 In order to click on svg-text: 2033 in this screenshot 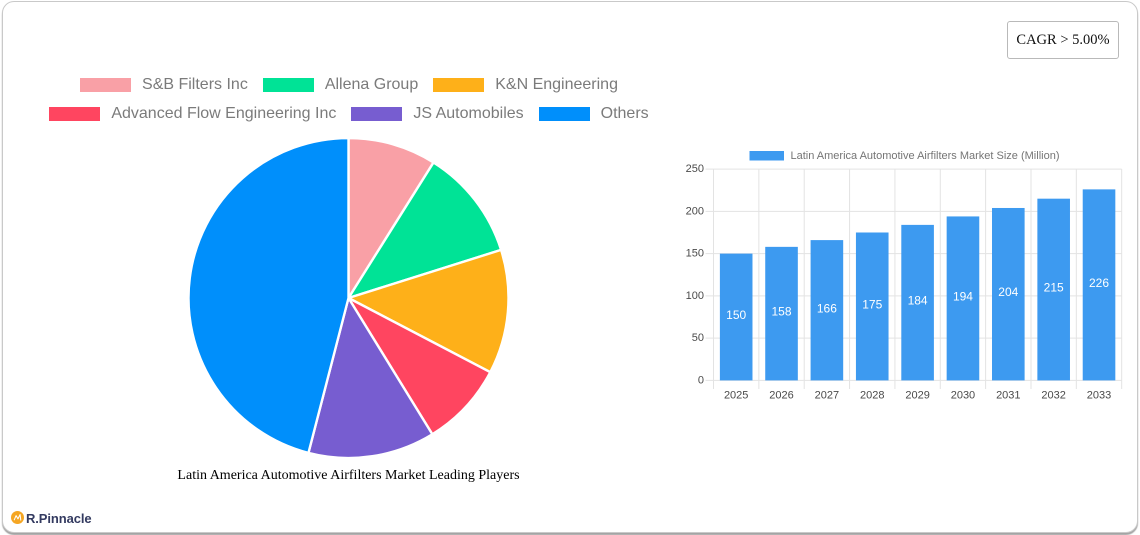, I will do `click(1099, 396)`.